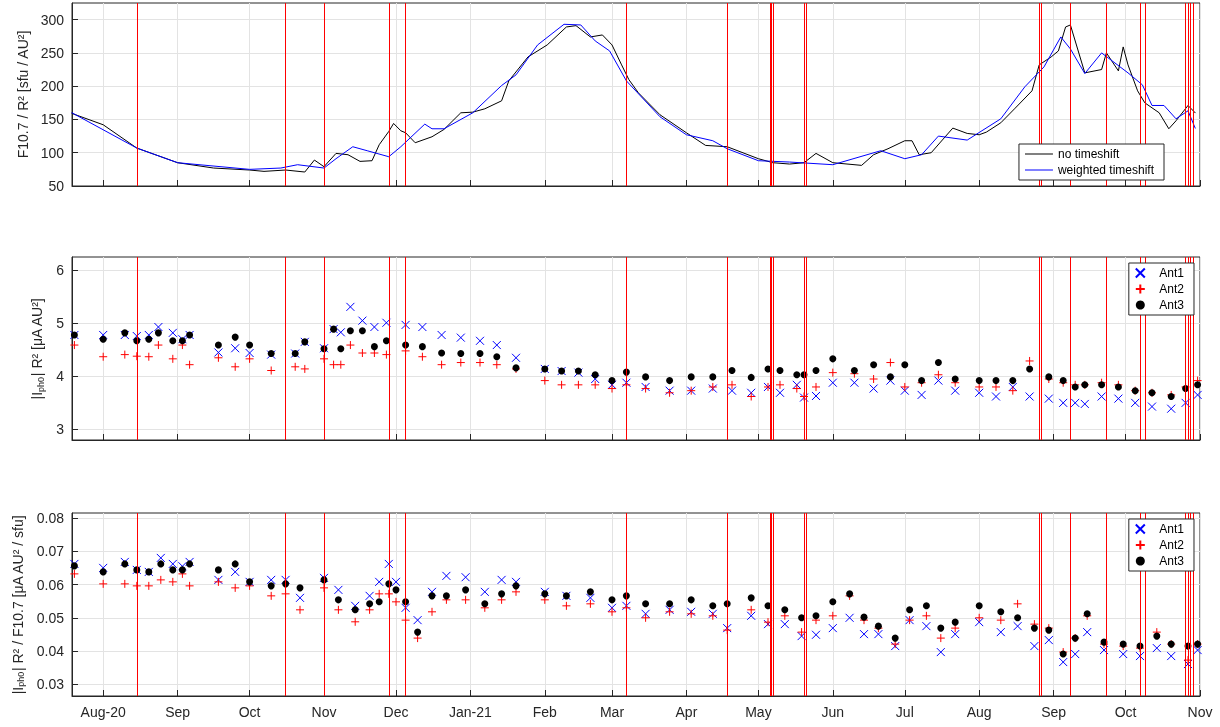 The image size is (1220, 727). I want to click on y-tick-label: 0.04, so click(50, 651).